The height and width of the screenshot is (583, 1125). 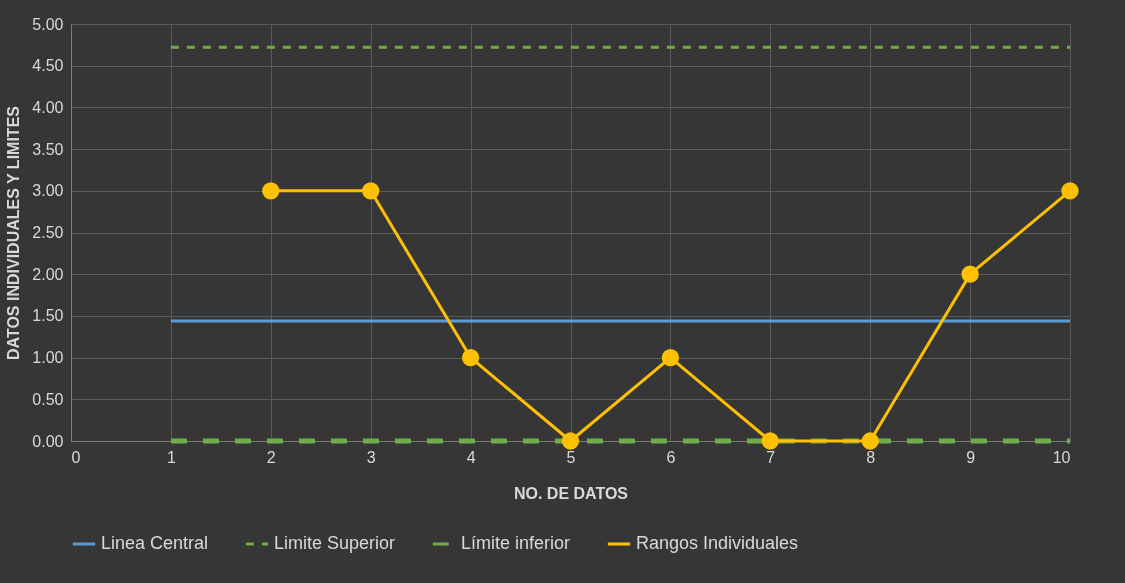 What do you see at coordinates (871, 457) in the screenshot?
I see `x-tick-label: 8` at bounding box center [871, 457].